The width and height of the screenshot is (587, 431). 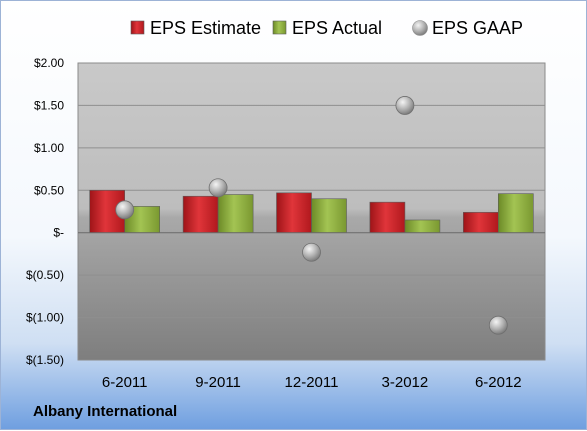 I want to click on y-tick-label: $-, so click(x=58, y=233).